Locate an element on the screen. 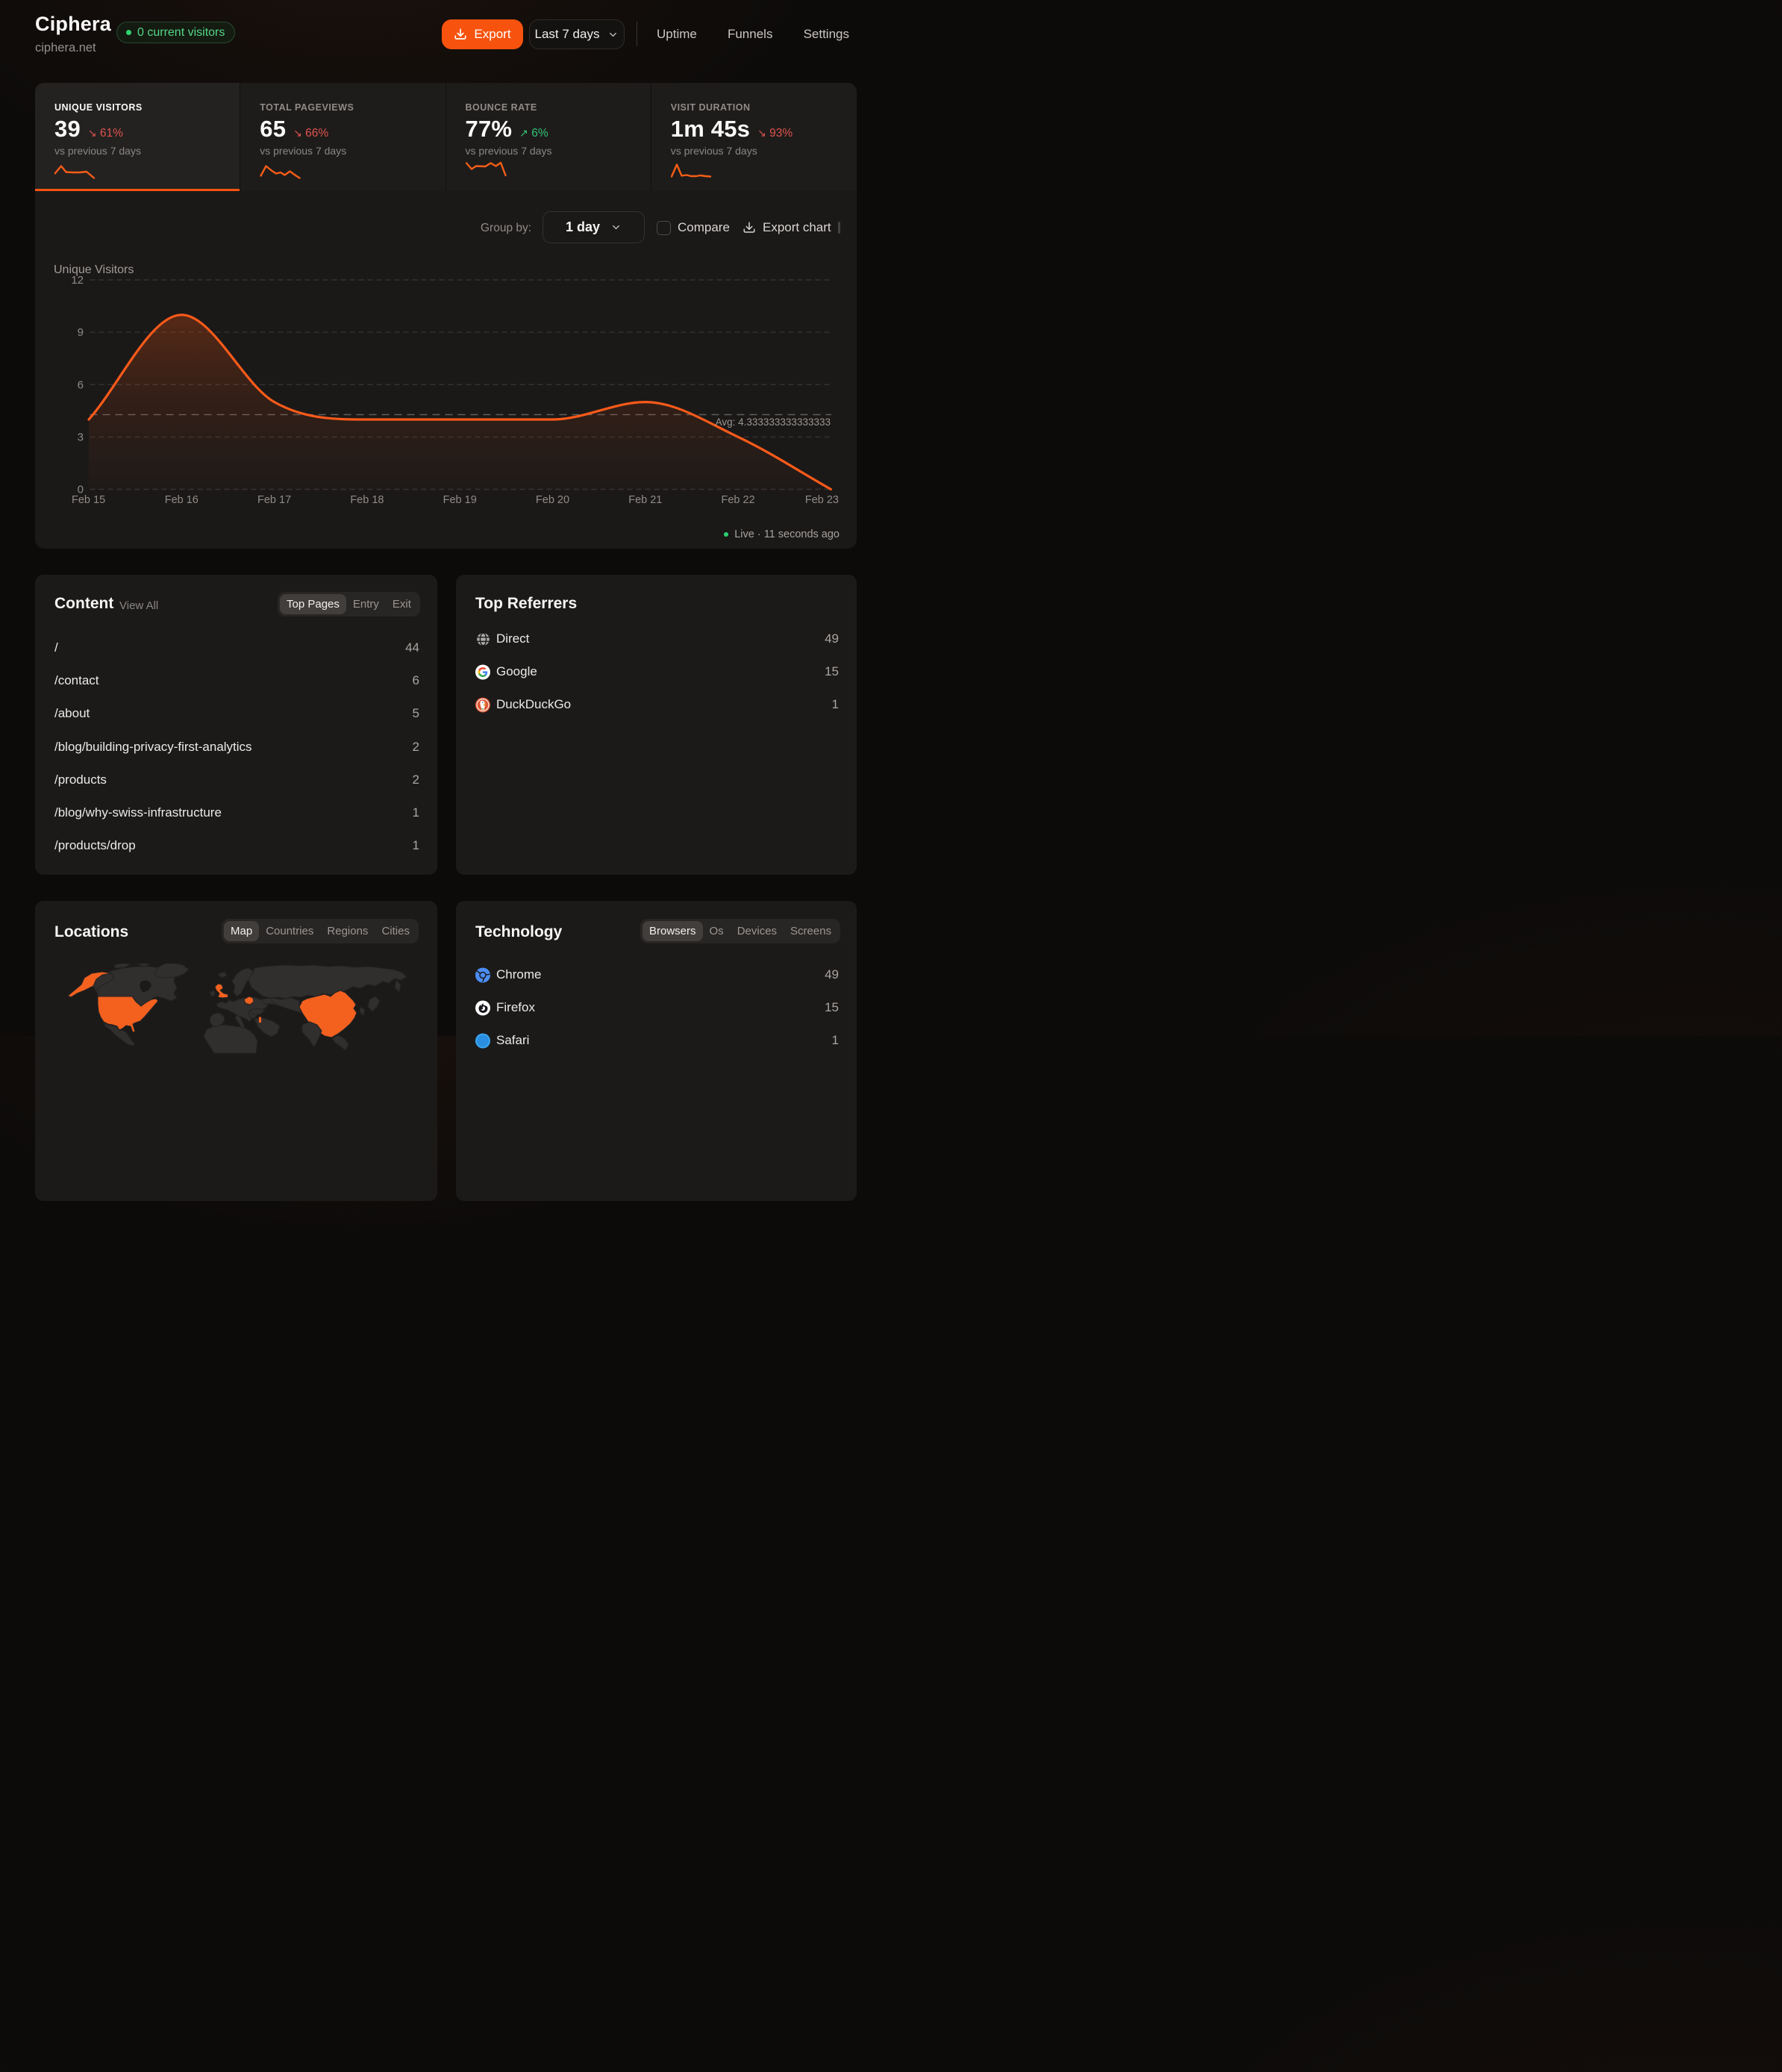 The image size is (1782, 2072). svg-text: 12 is located at coordinates (77, 280).